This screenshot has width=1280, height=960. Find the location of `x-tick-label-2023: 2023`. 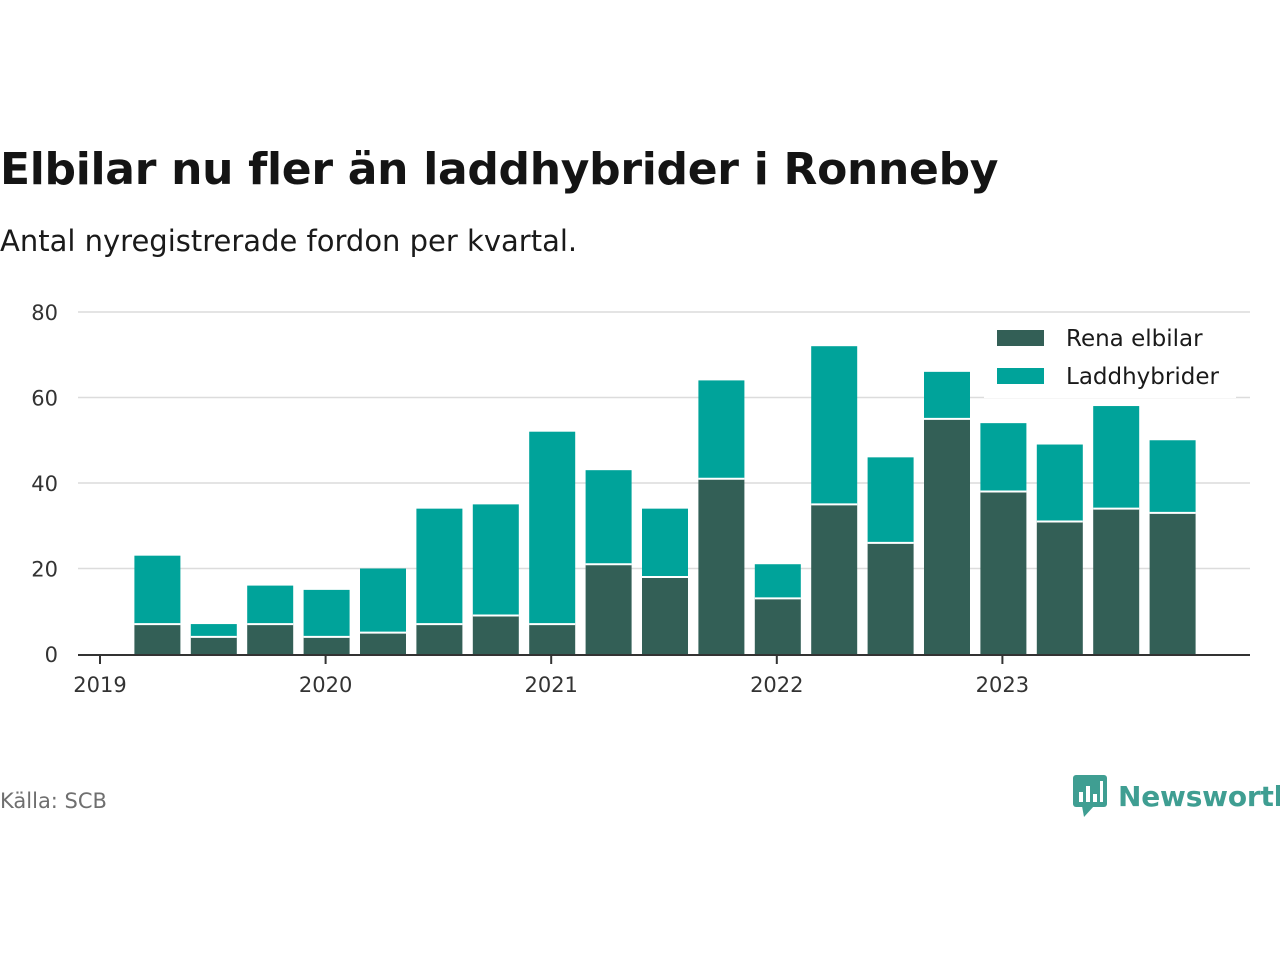

x-tick-label-2023: 2023 is located at coordinates (1002, 685).